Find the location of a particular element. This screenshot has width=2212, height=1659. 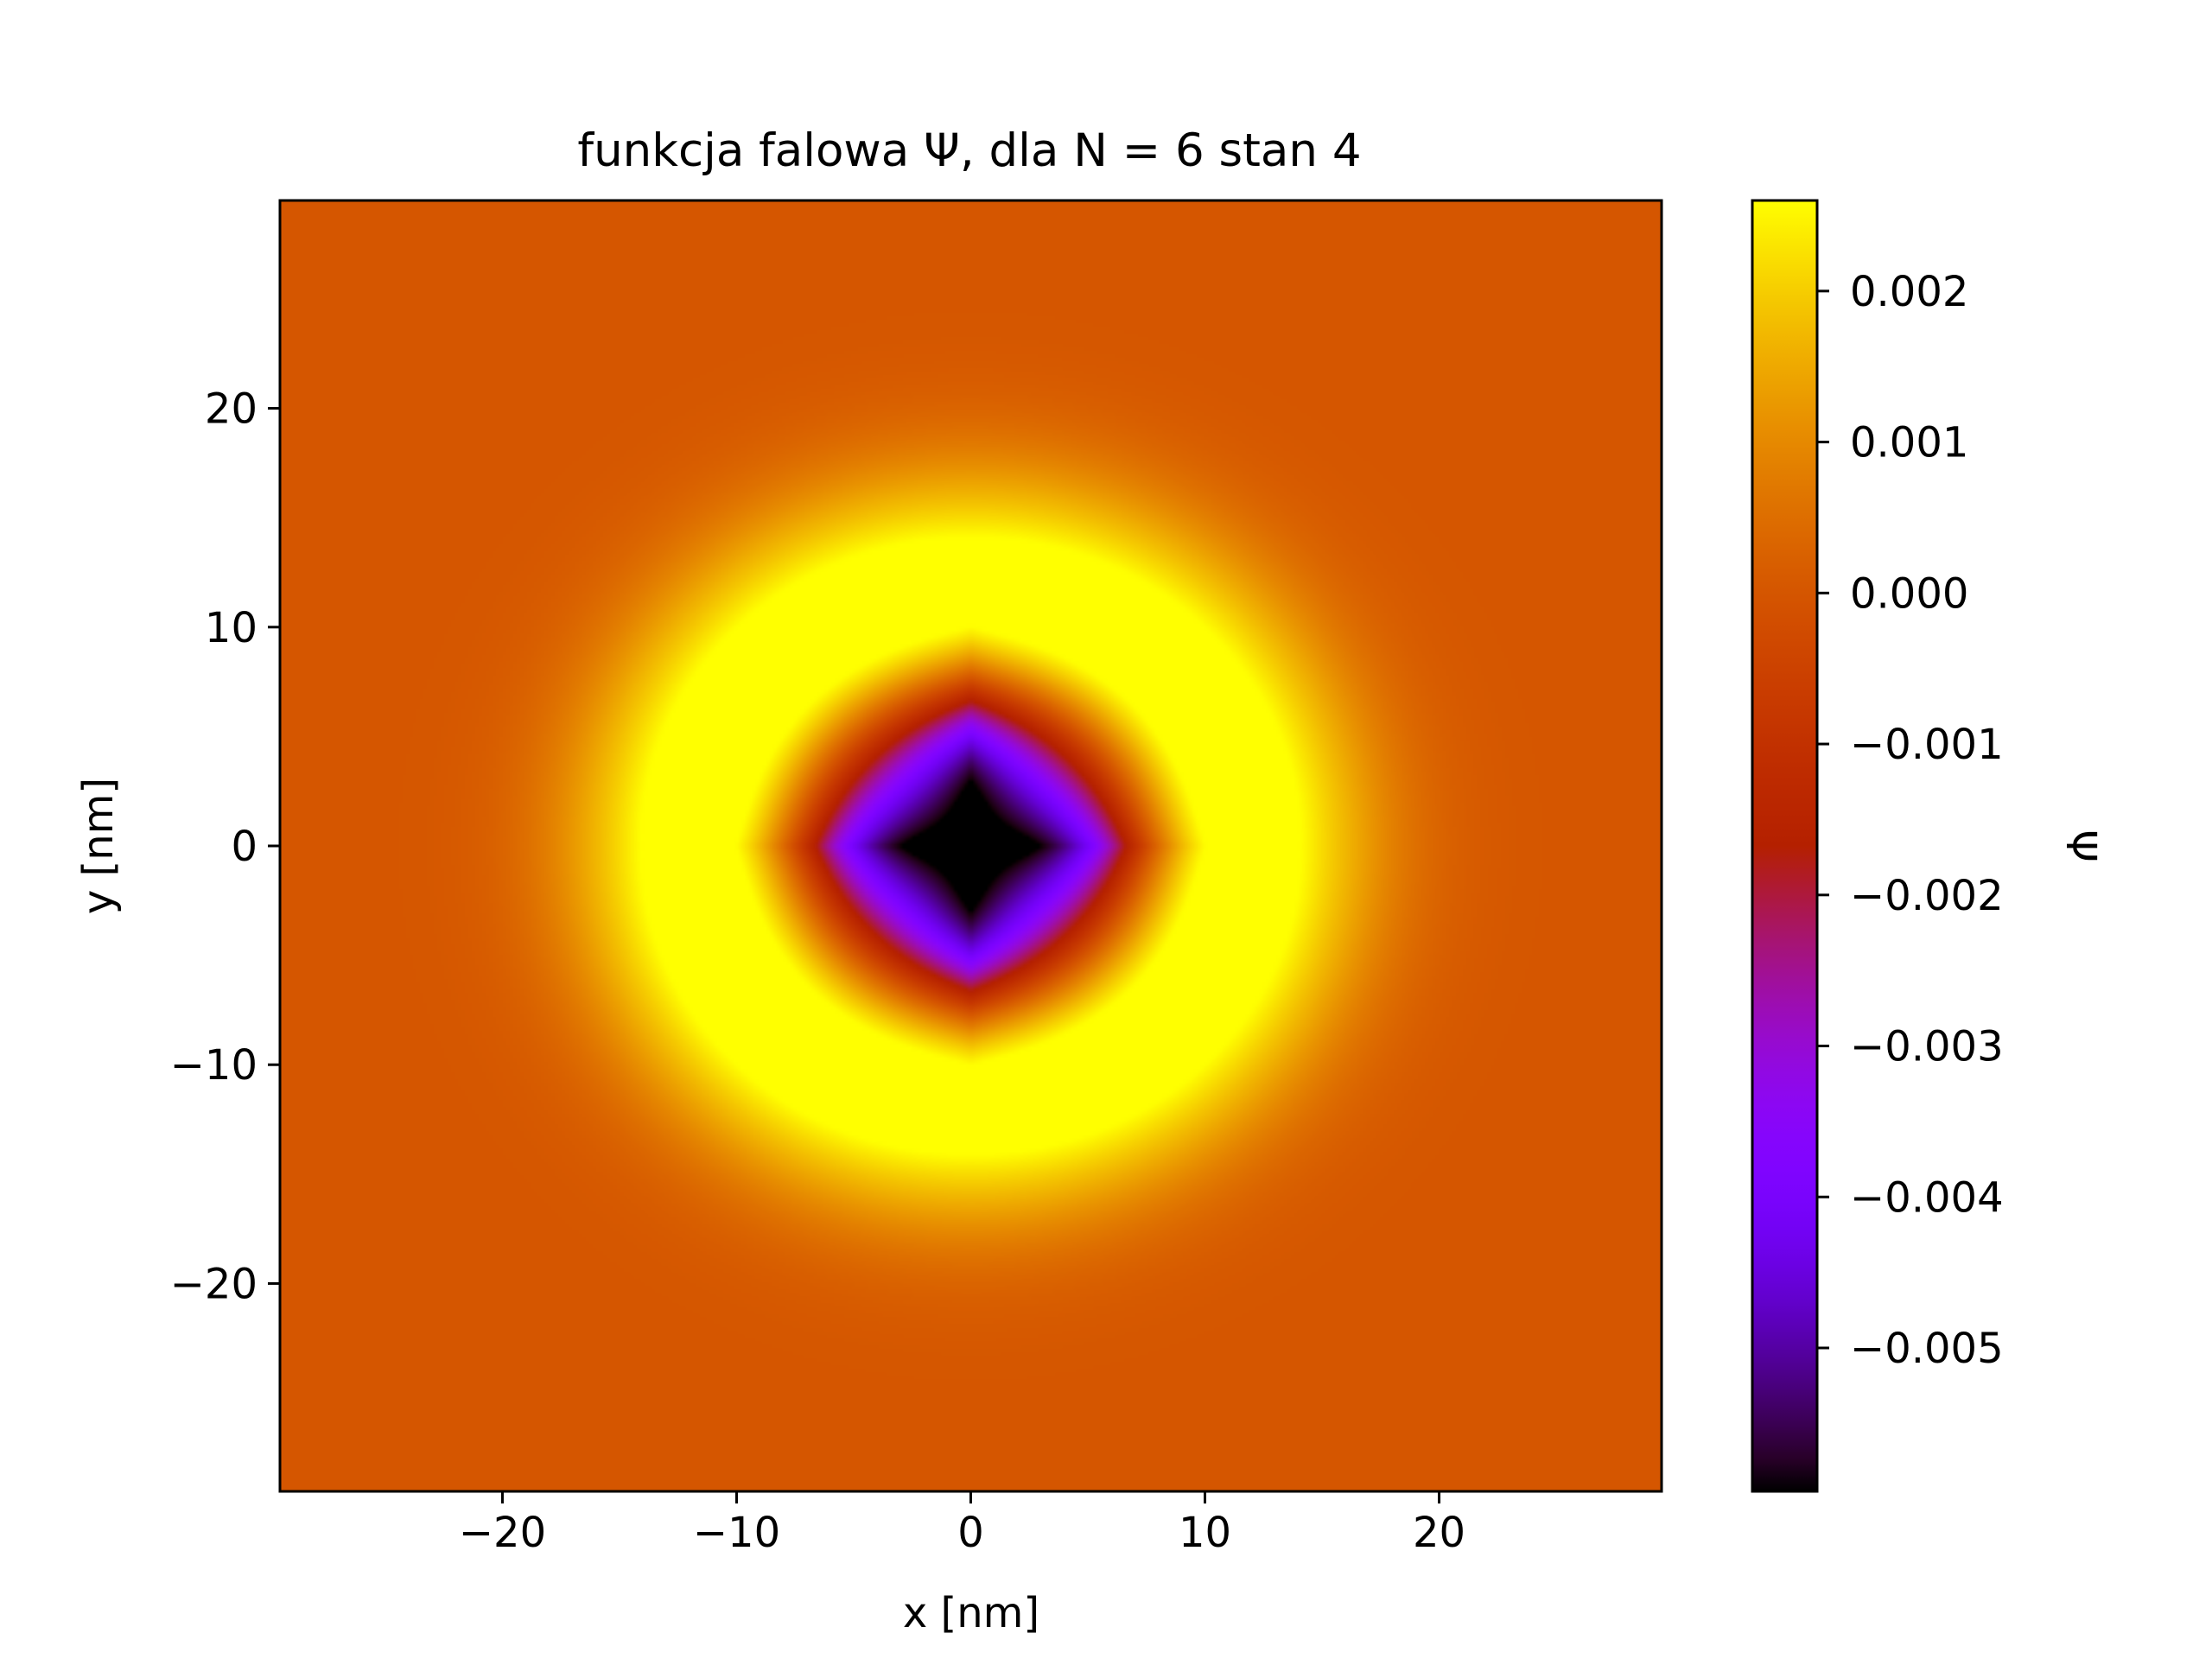

y-tick-label: 10 is located at coordinates (231, 628).